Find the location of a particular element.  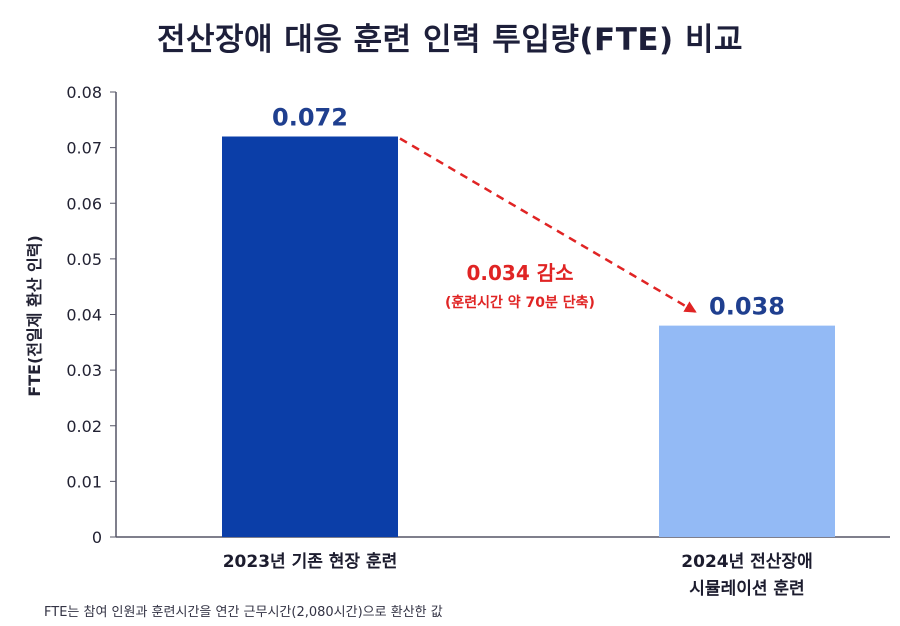

y-tick-label: 0.03 is located at coordinates (84, 370).